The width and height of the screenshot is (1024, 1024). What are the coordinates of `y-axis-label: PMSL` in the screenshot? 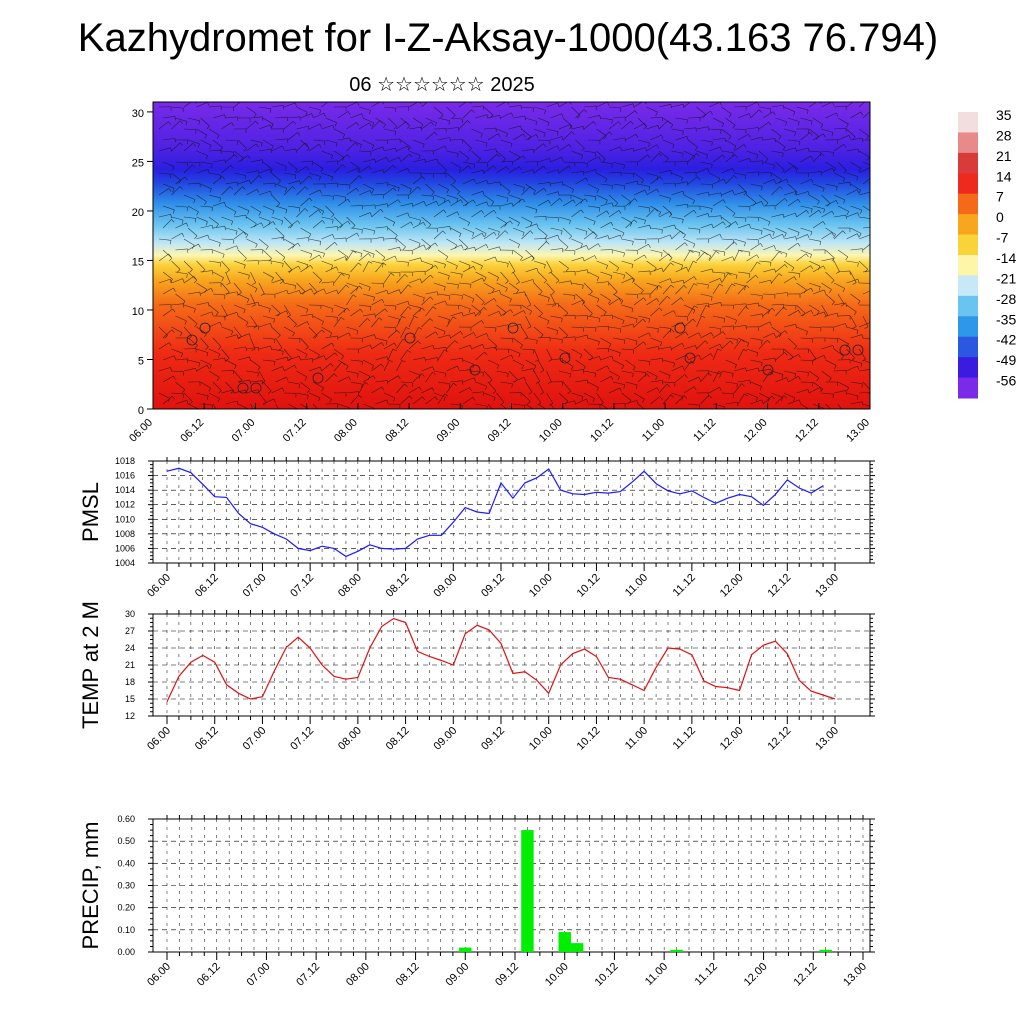 It's located at (90, 512).